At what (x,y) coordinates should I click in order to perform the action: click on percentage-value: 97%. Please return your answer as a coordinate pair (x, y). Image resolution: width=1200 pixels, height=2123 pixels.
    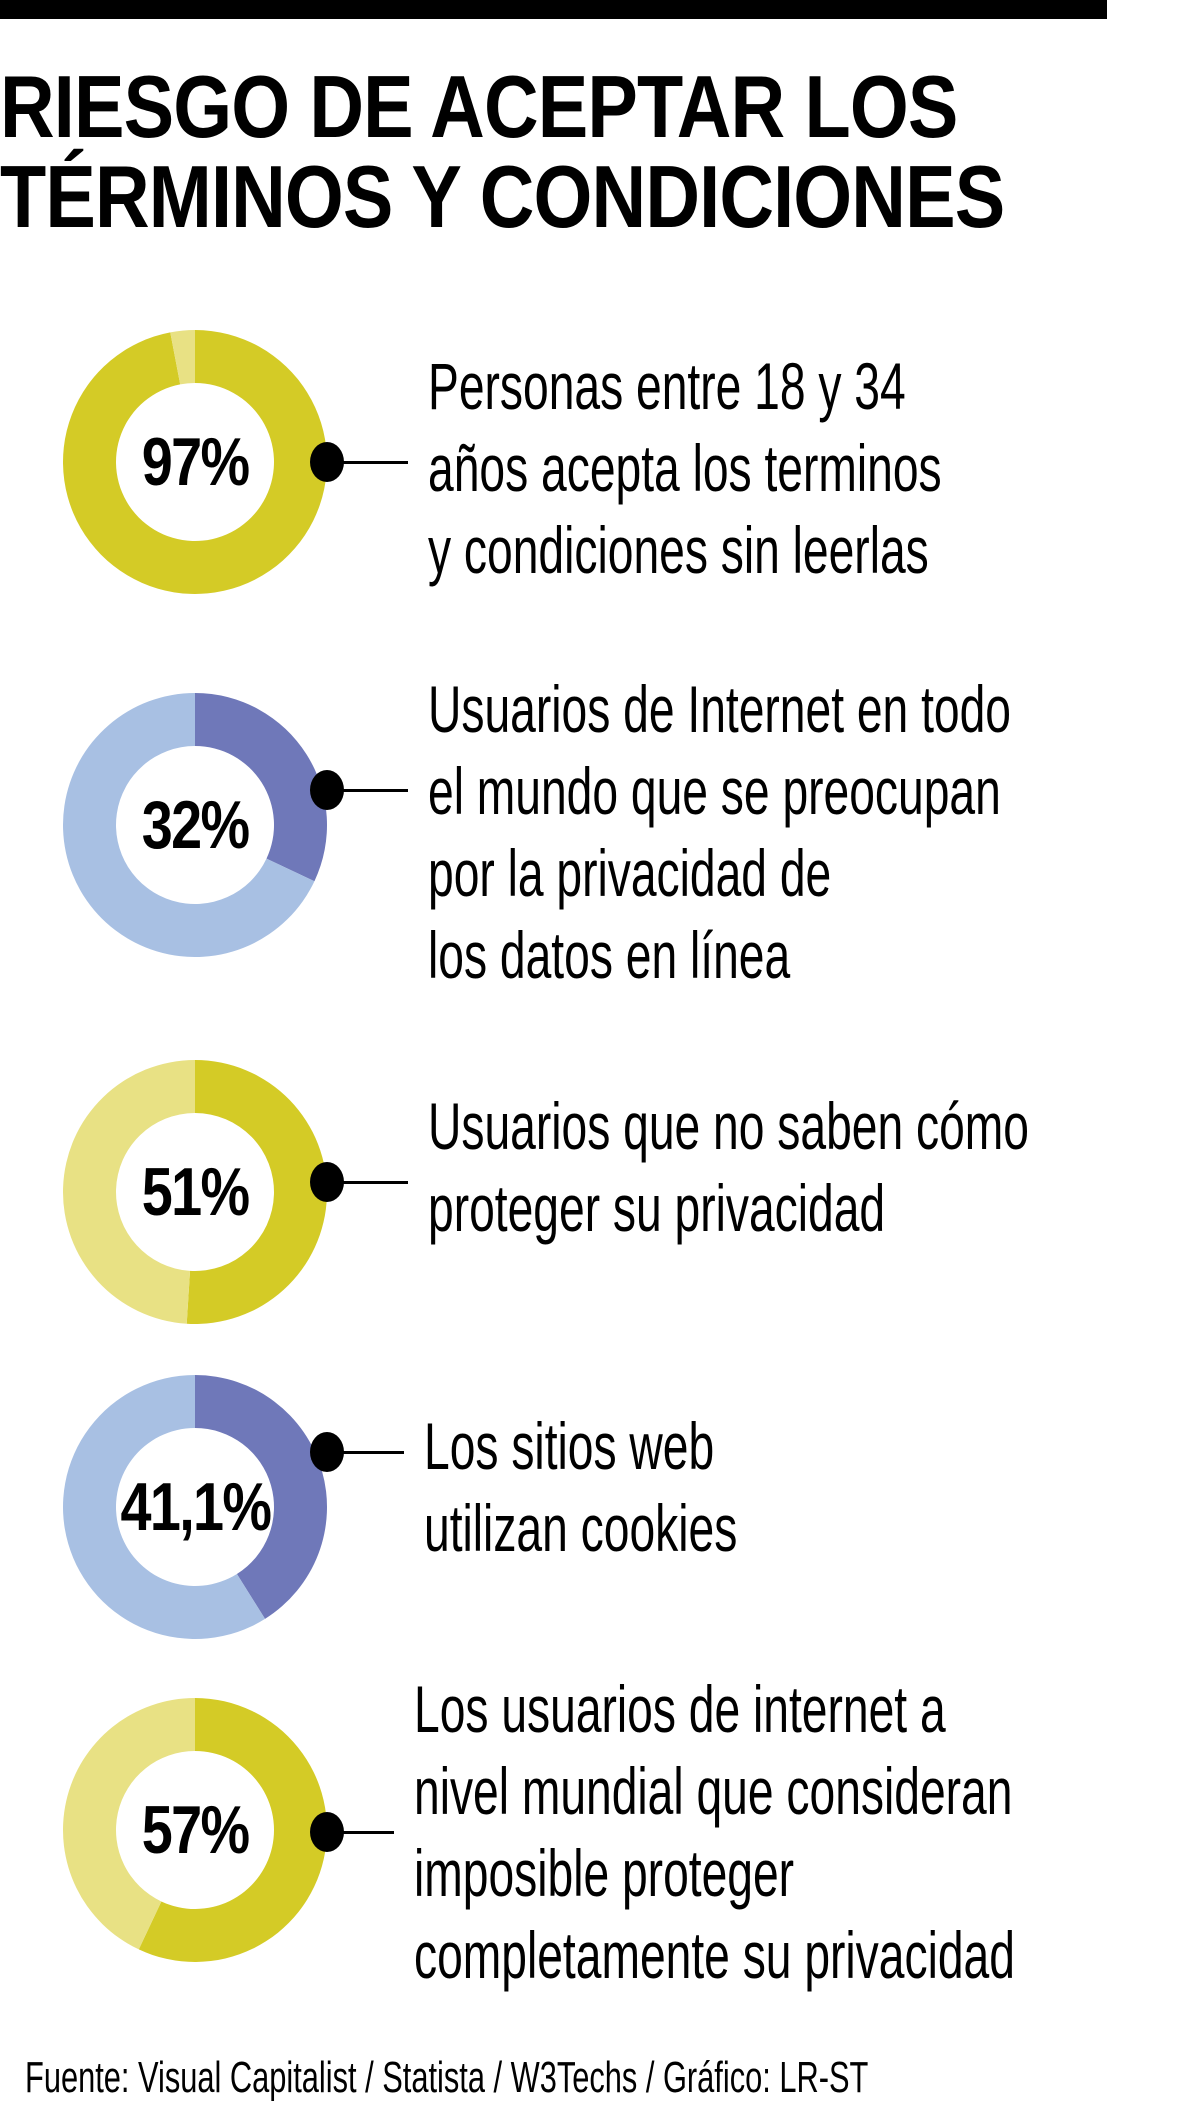
    Looking at the image, I should click on (195, 462).